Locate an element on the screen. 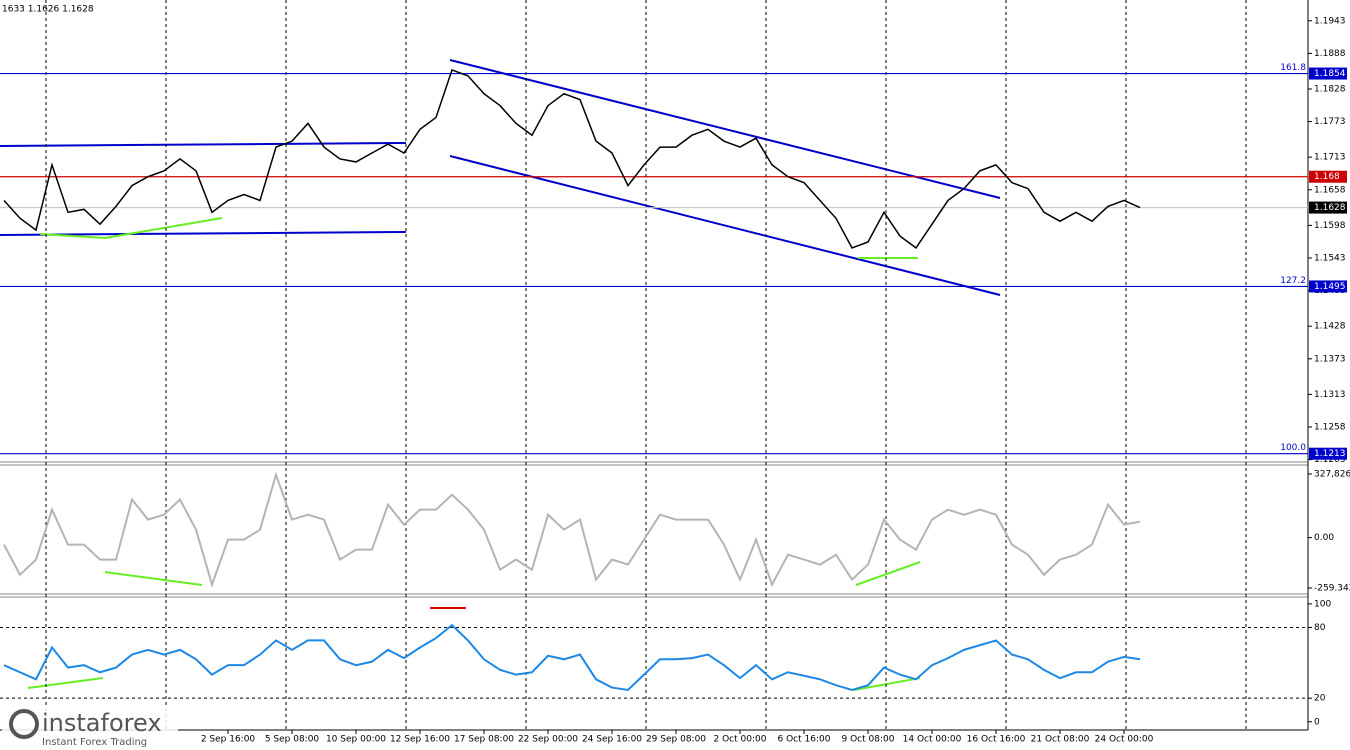  x-tick-label: 29 Sep 08:00 is located at coordinates (676, 740).